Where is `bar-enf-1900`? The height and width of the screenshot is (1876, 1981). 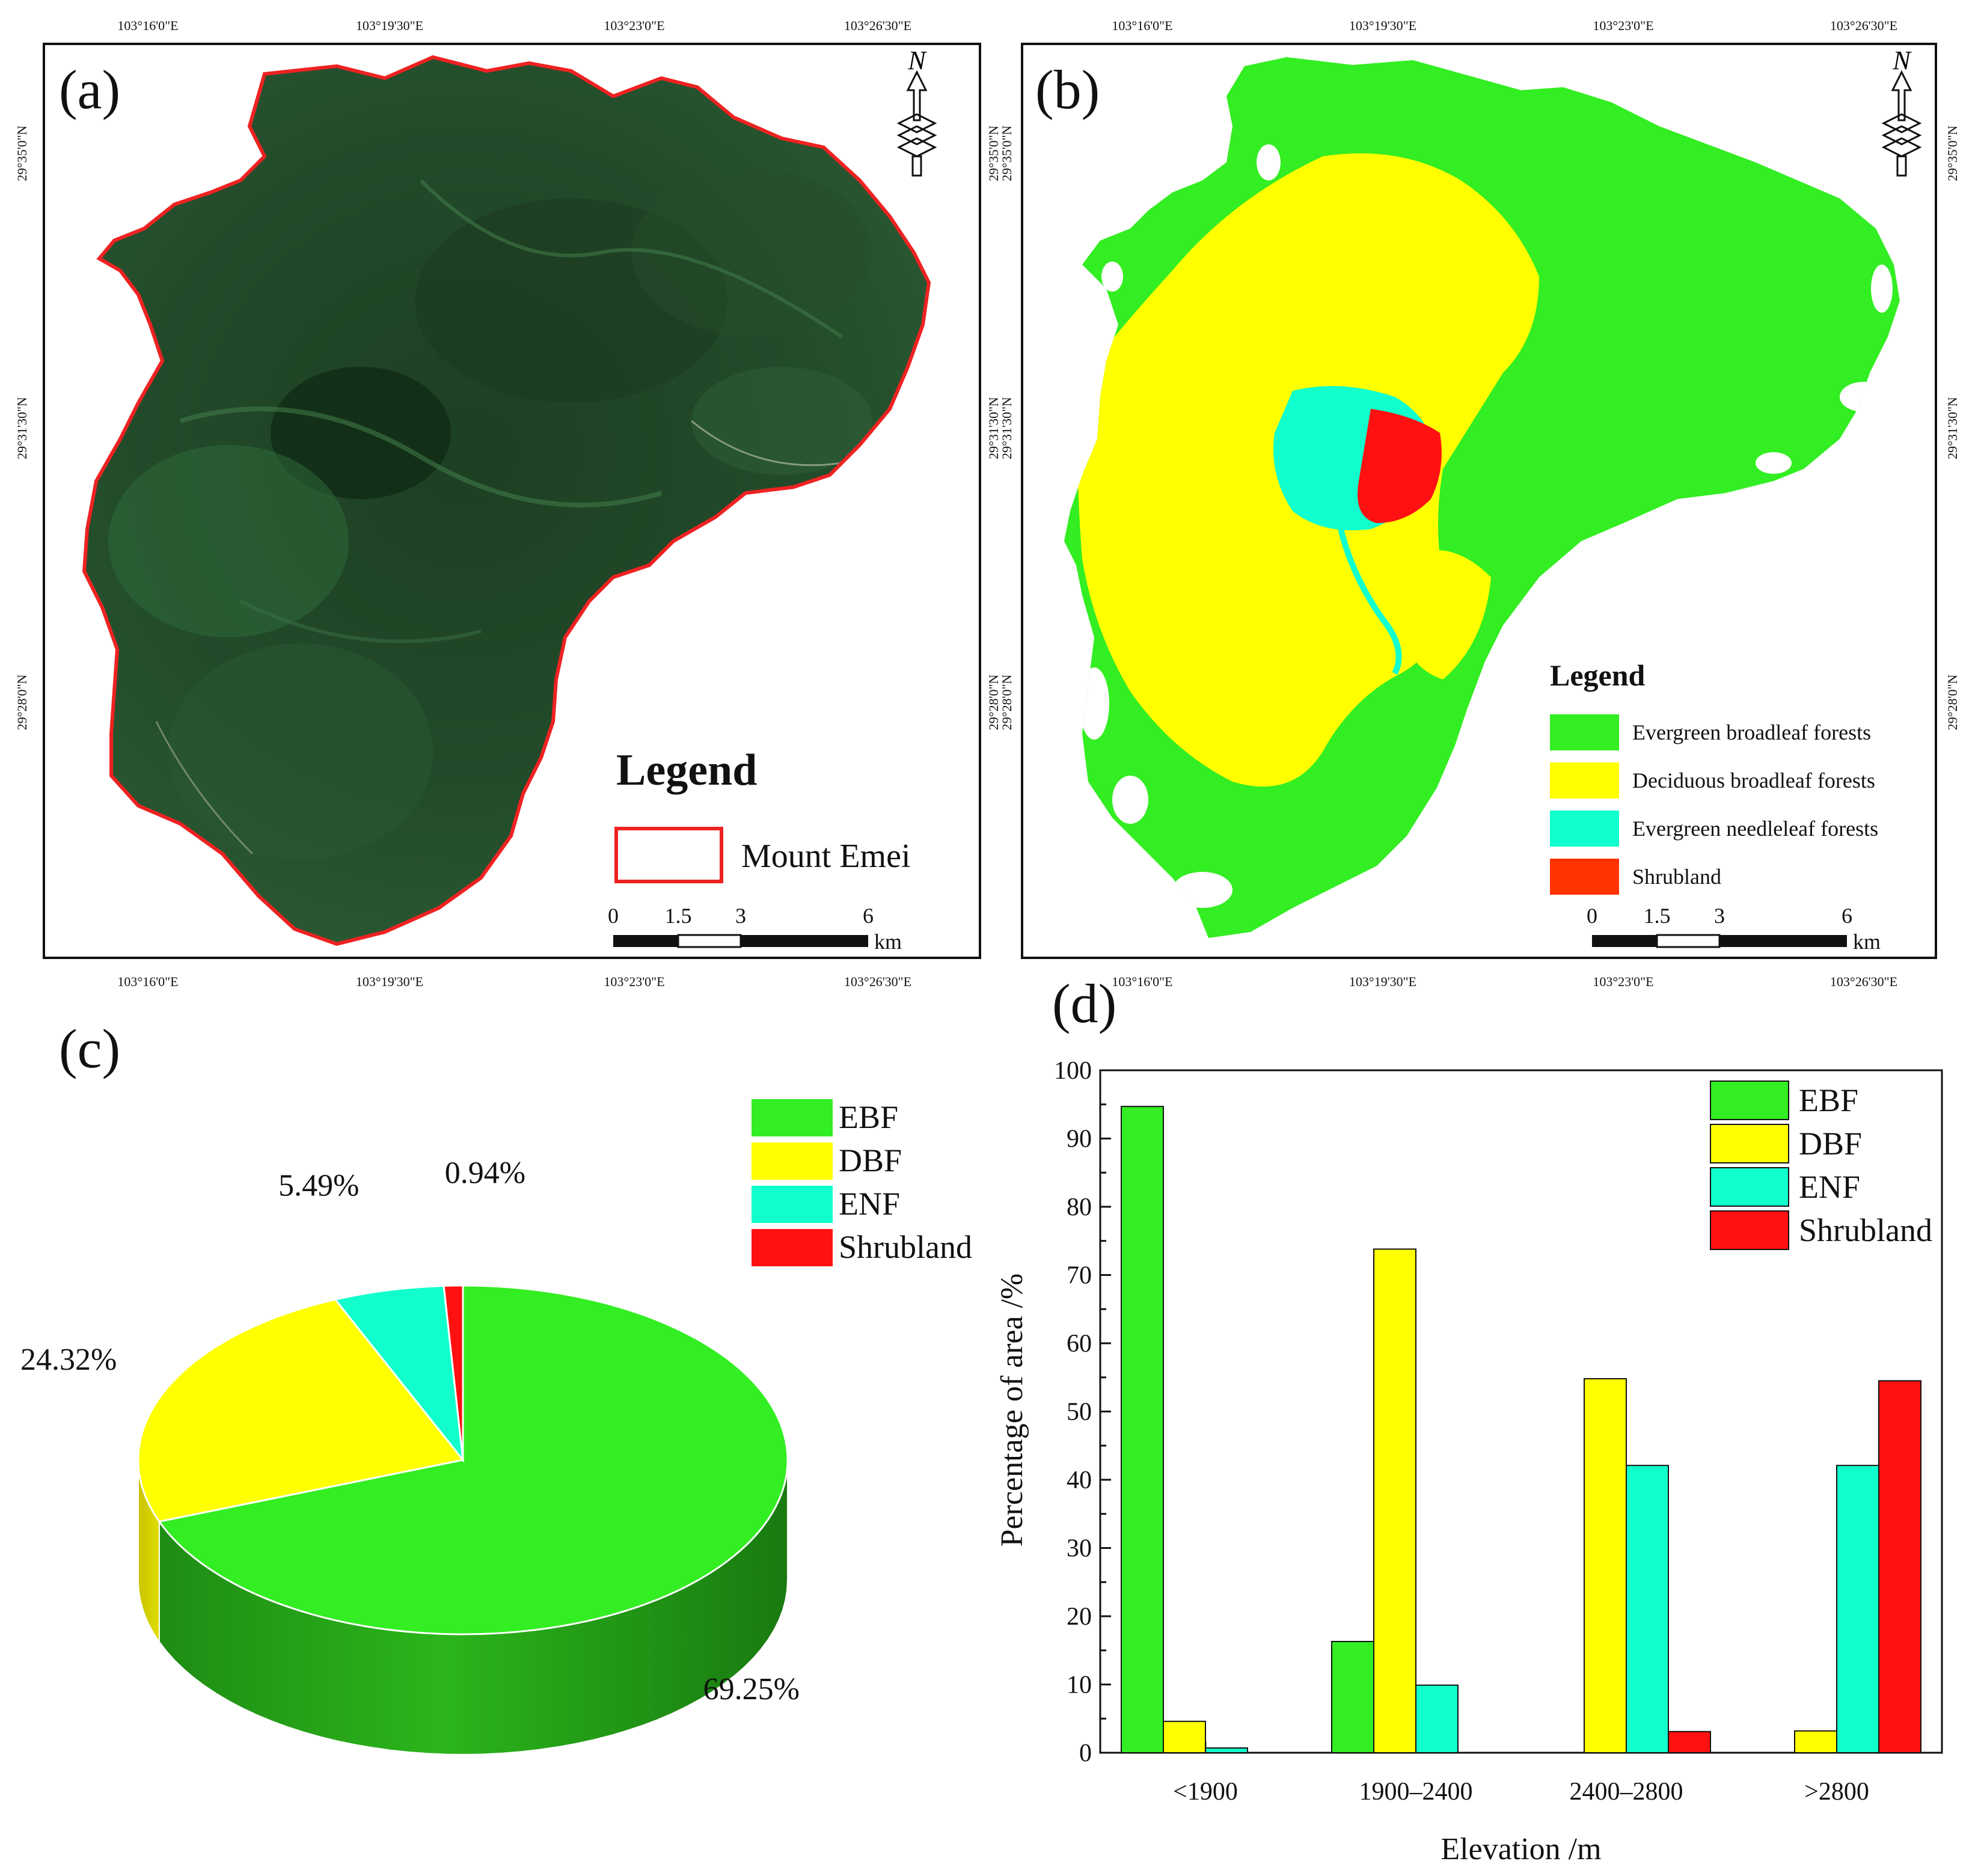 bar-enf-1900 is located at coordinates (1226, 1750).